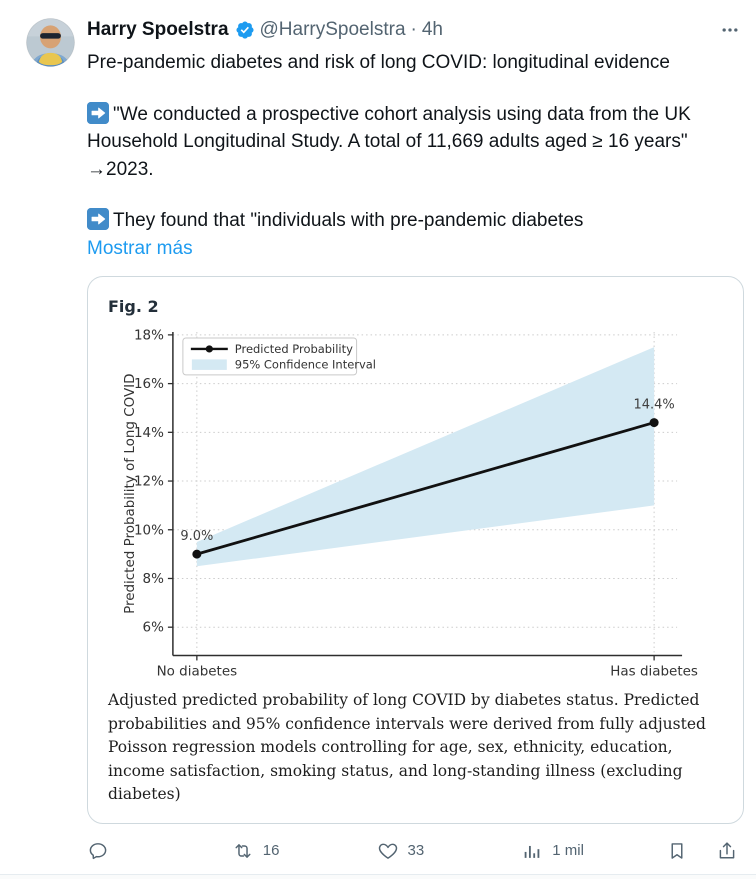  I want to click on retweet-button: 16, so click(304, 851).